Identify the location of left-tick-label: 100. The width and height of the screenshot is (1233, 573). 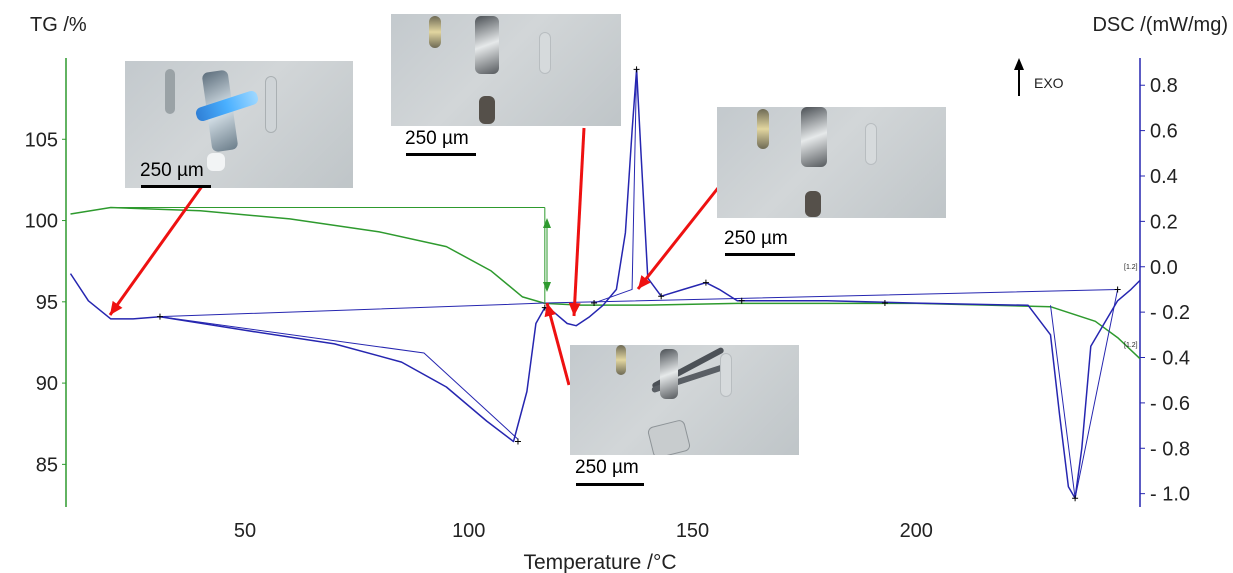
(41, 222).